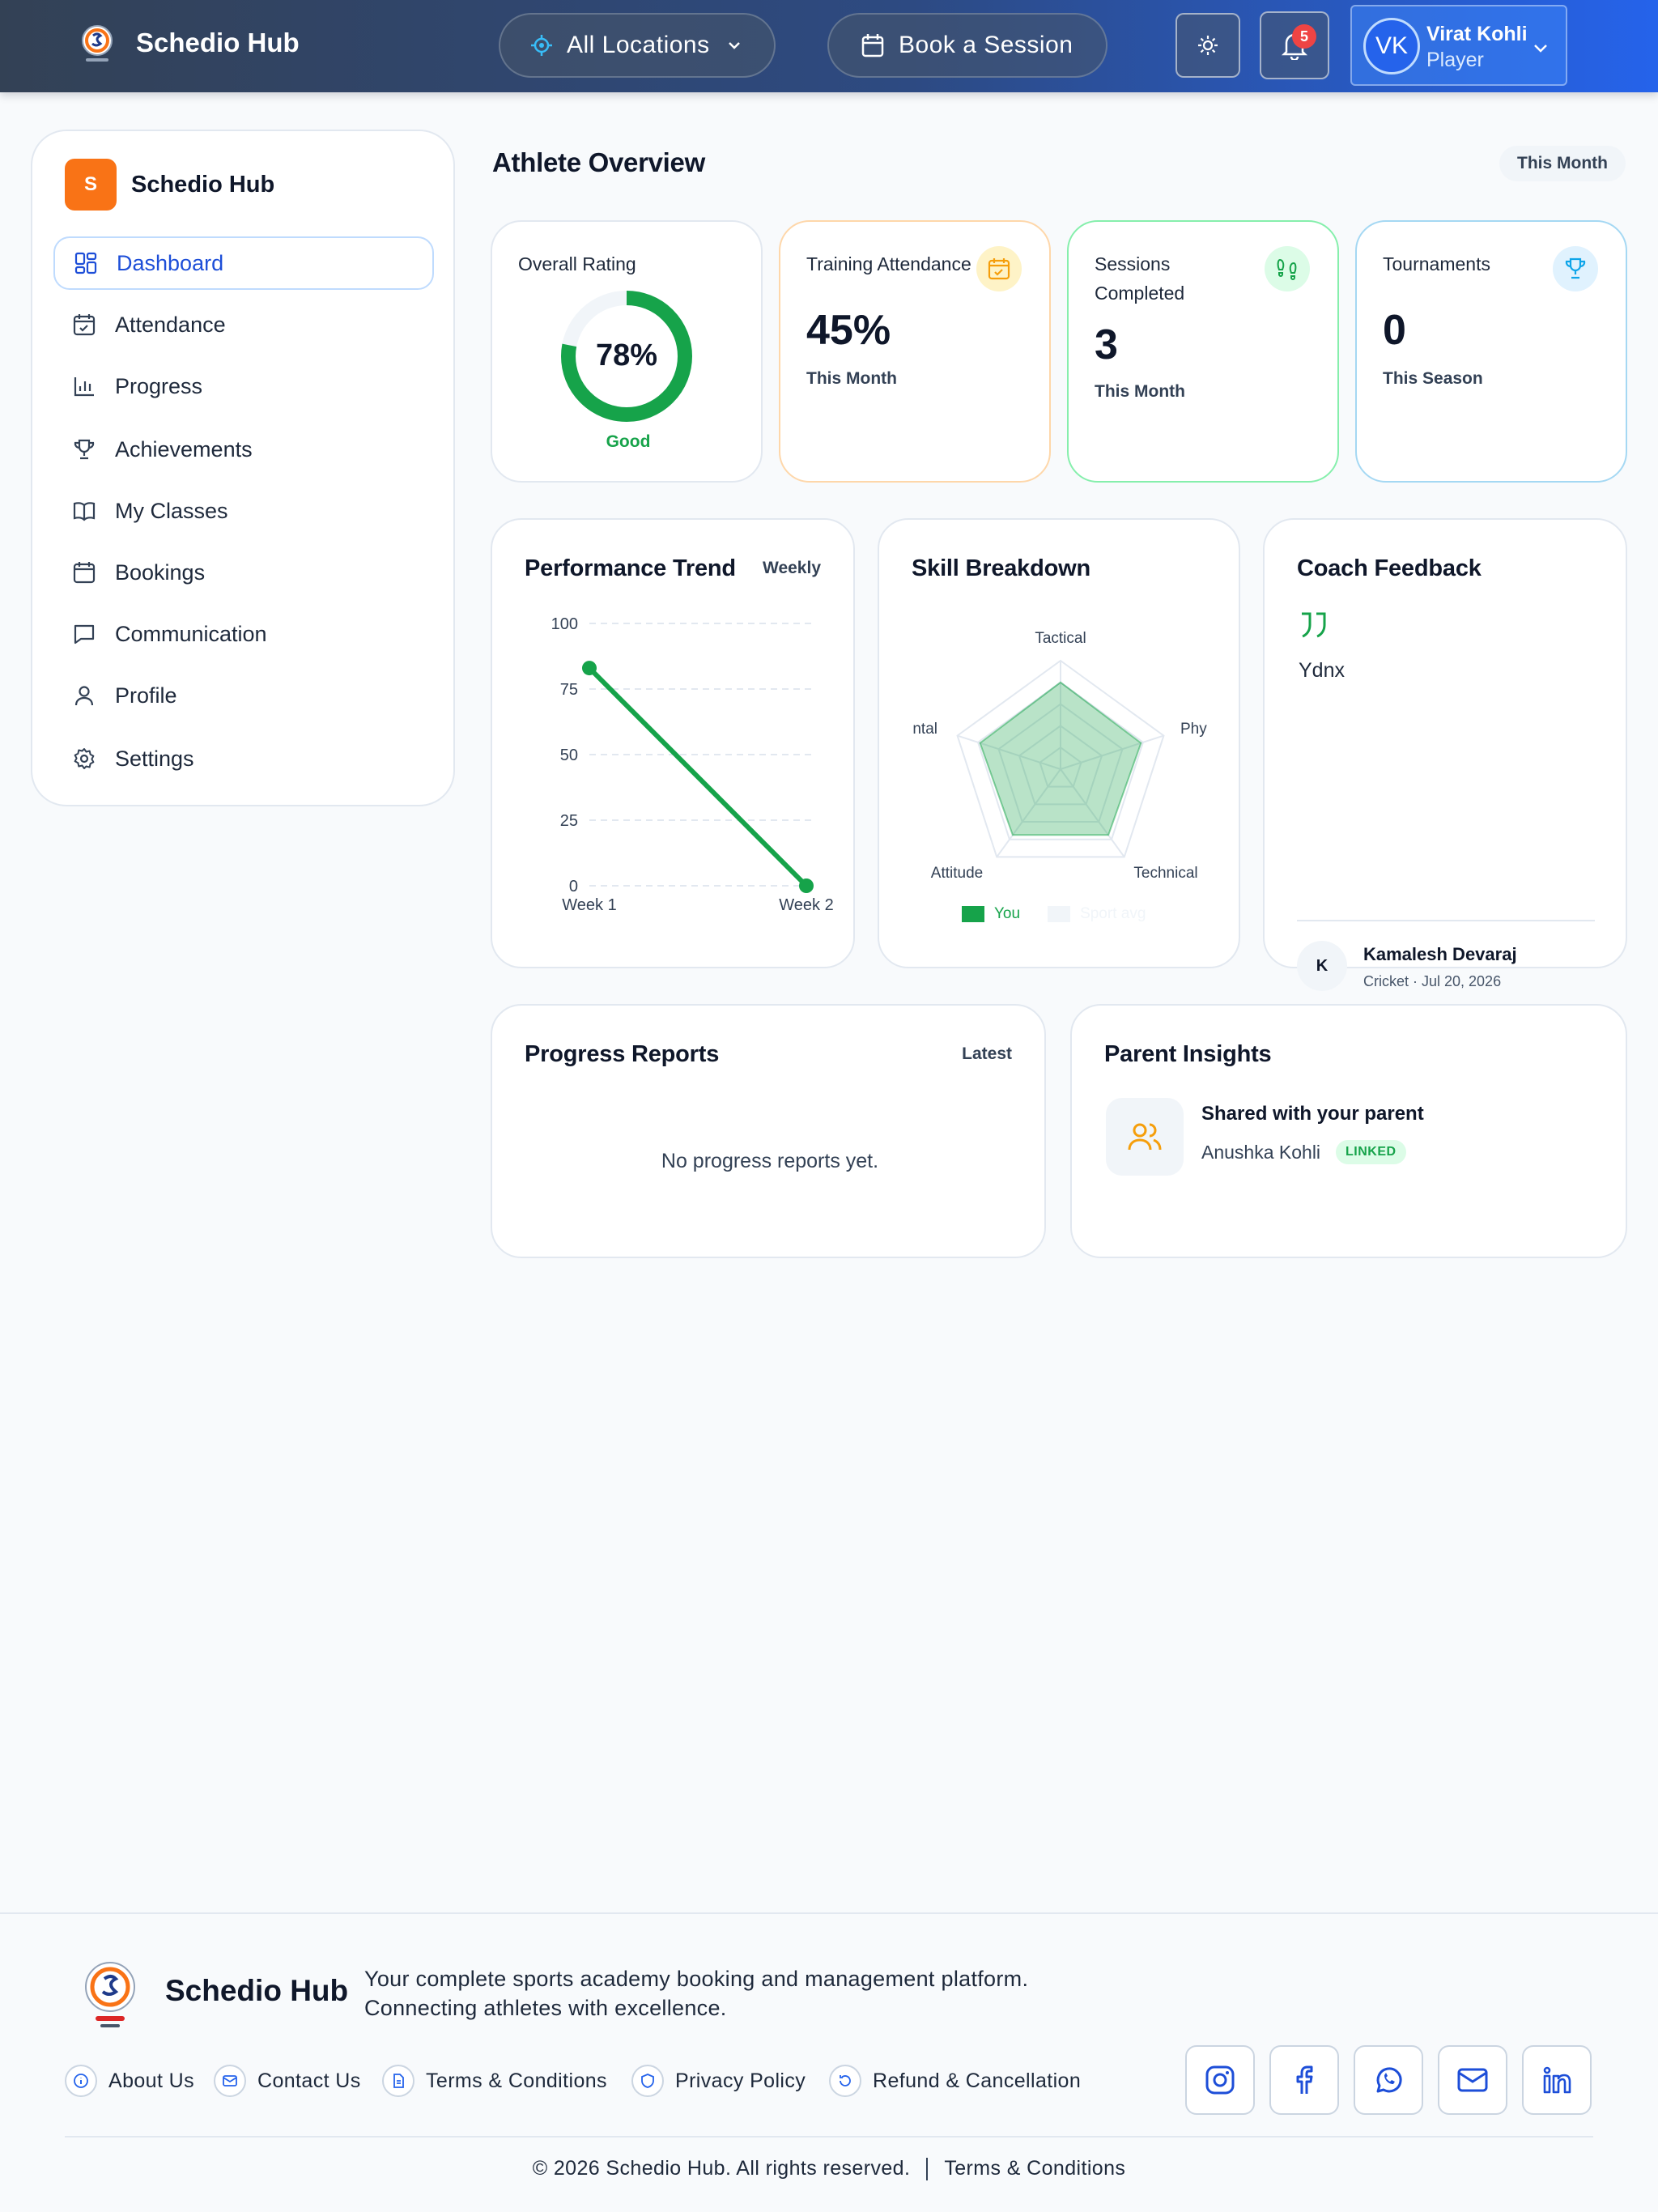 This screenshot has width=1658, height=2212. I want to click on x-tick-label: Week 2, so click(806, 905).